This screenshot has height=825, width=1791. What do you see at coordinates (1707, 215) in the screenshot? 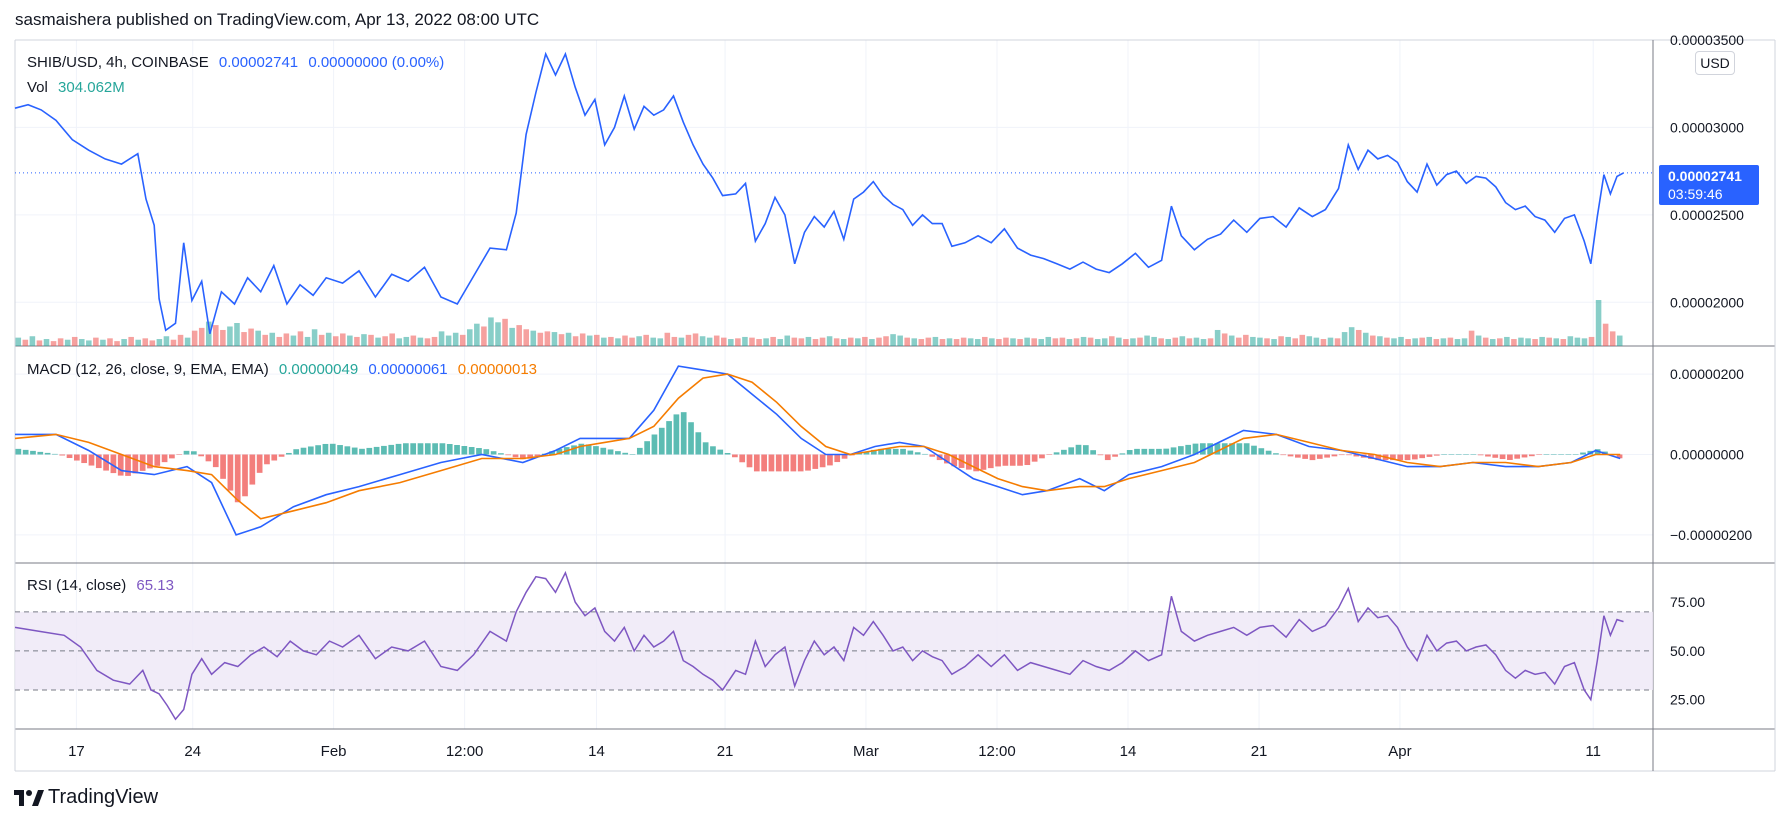
I see `price-axis-label: 0.00002500` at bounding box center [1707, 215].